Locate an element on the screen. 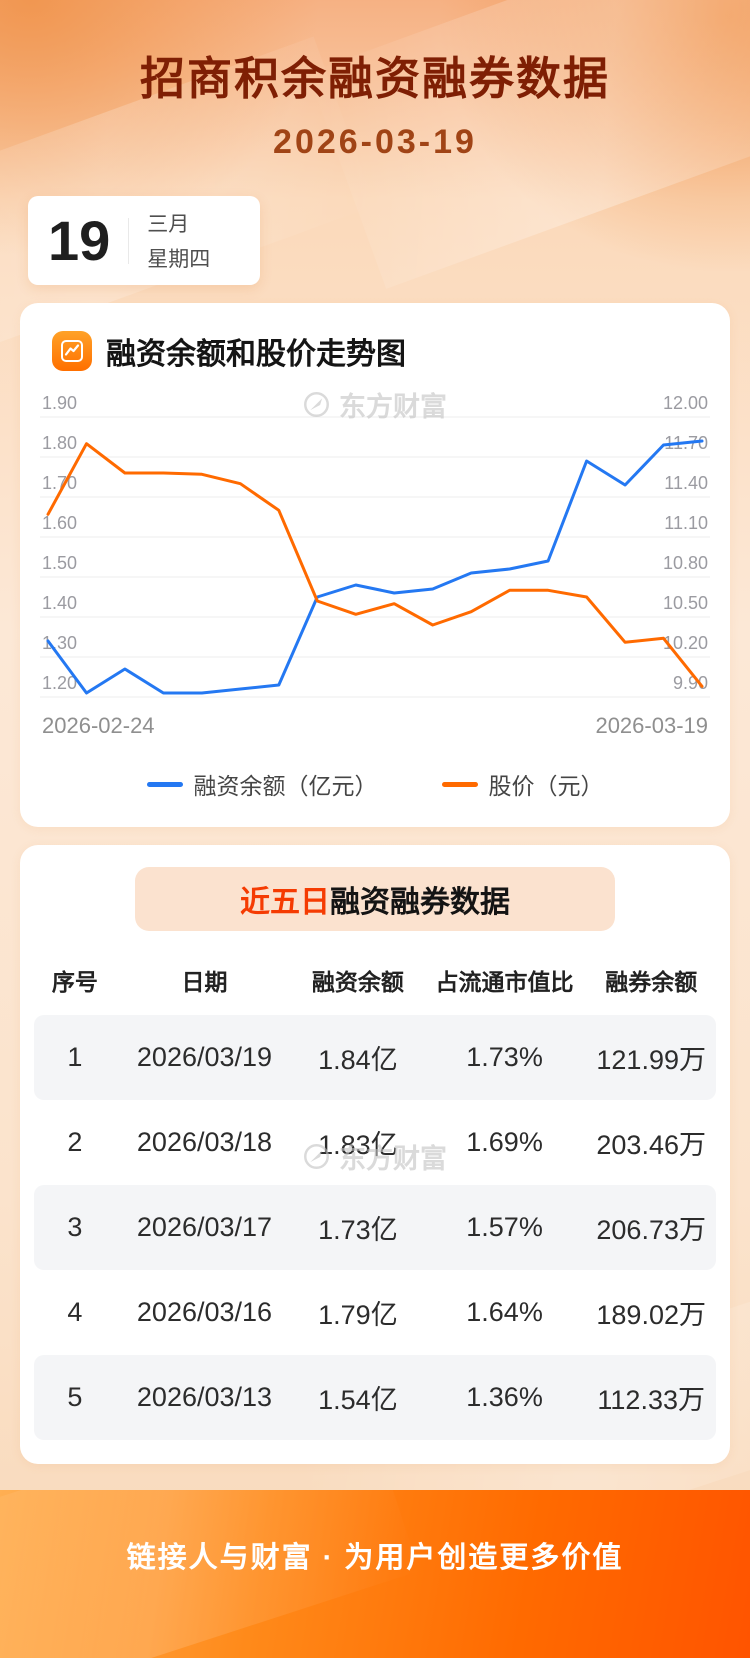 Image resolution: width=750 pixels, height=1658 pixels. cell-date: 2026/03/19 is located at coordinates (204, 1057).